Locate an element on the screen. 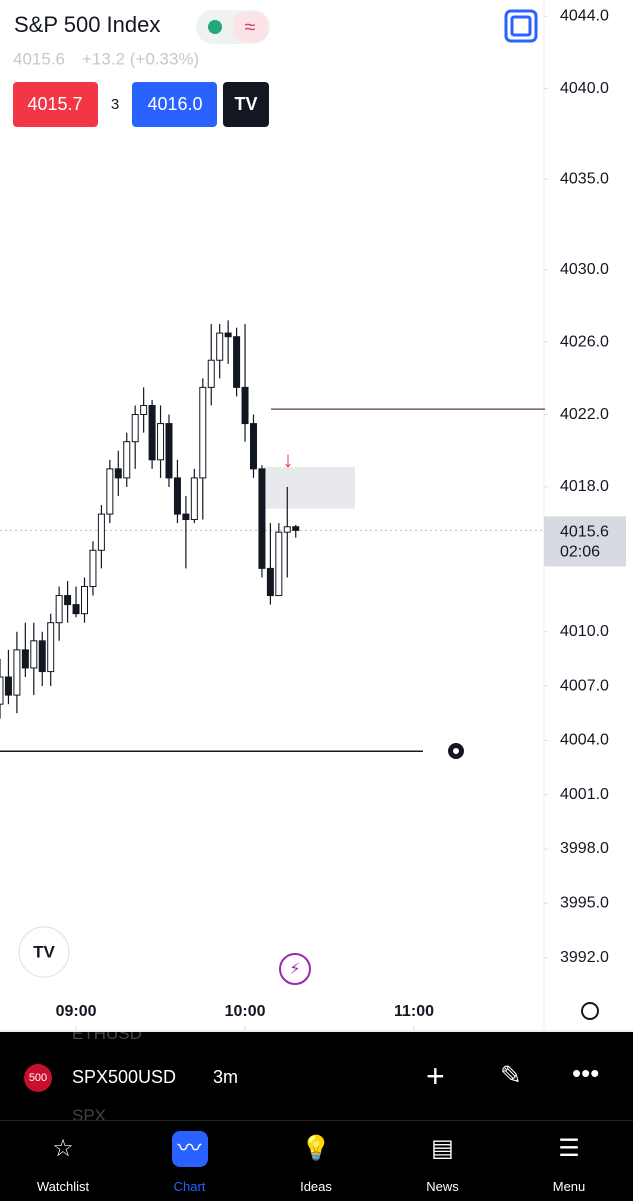  nav-item: 💡 Ideas is located at coordinates (316, 1161).